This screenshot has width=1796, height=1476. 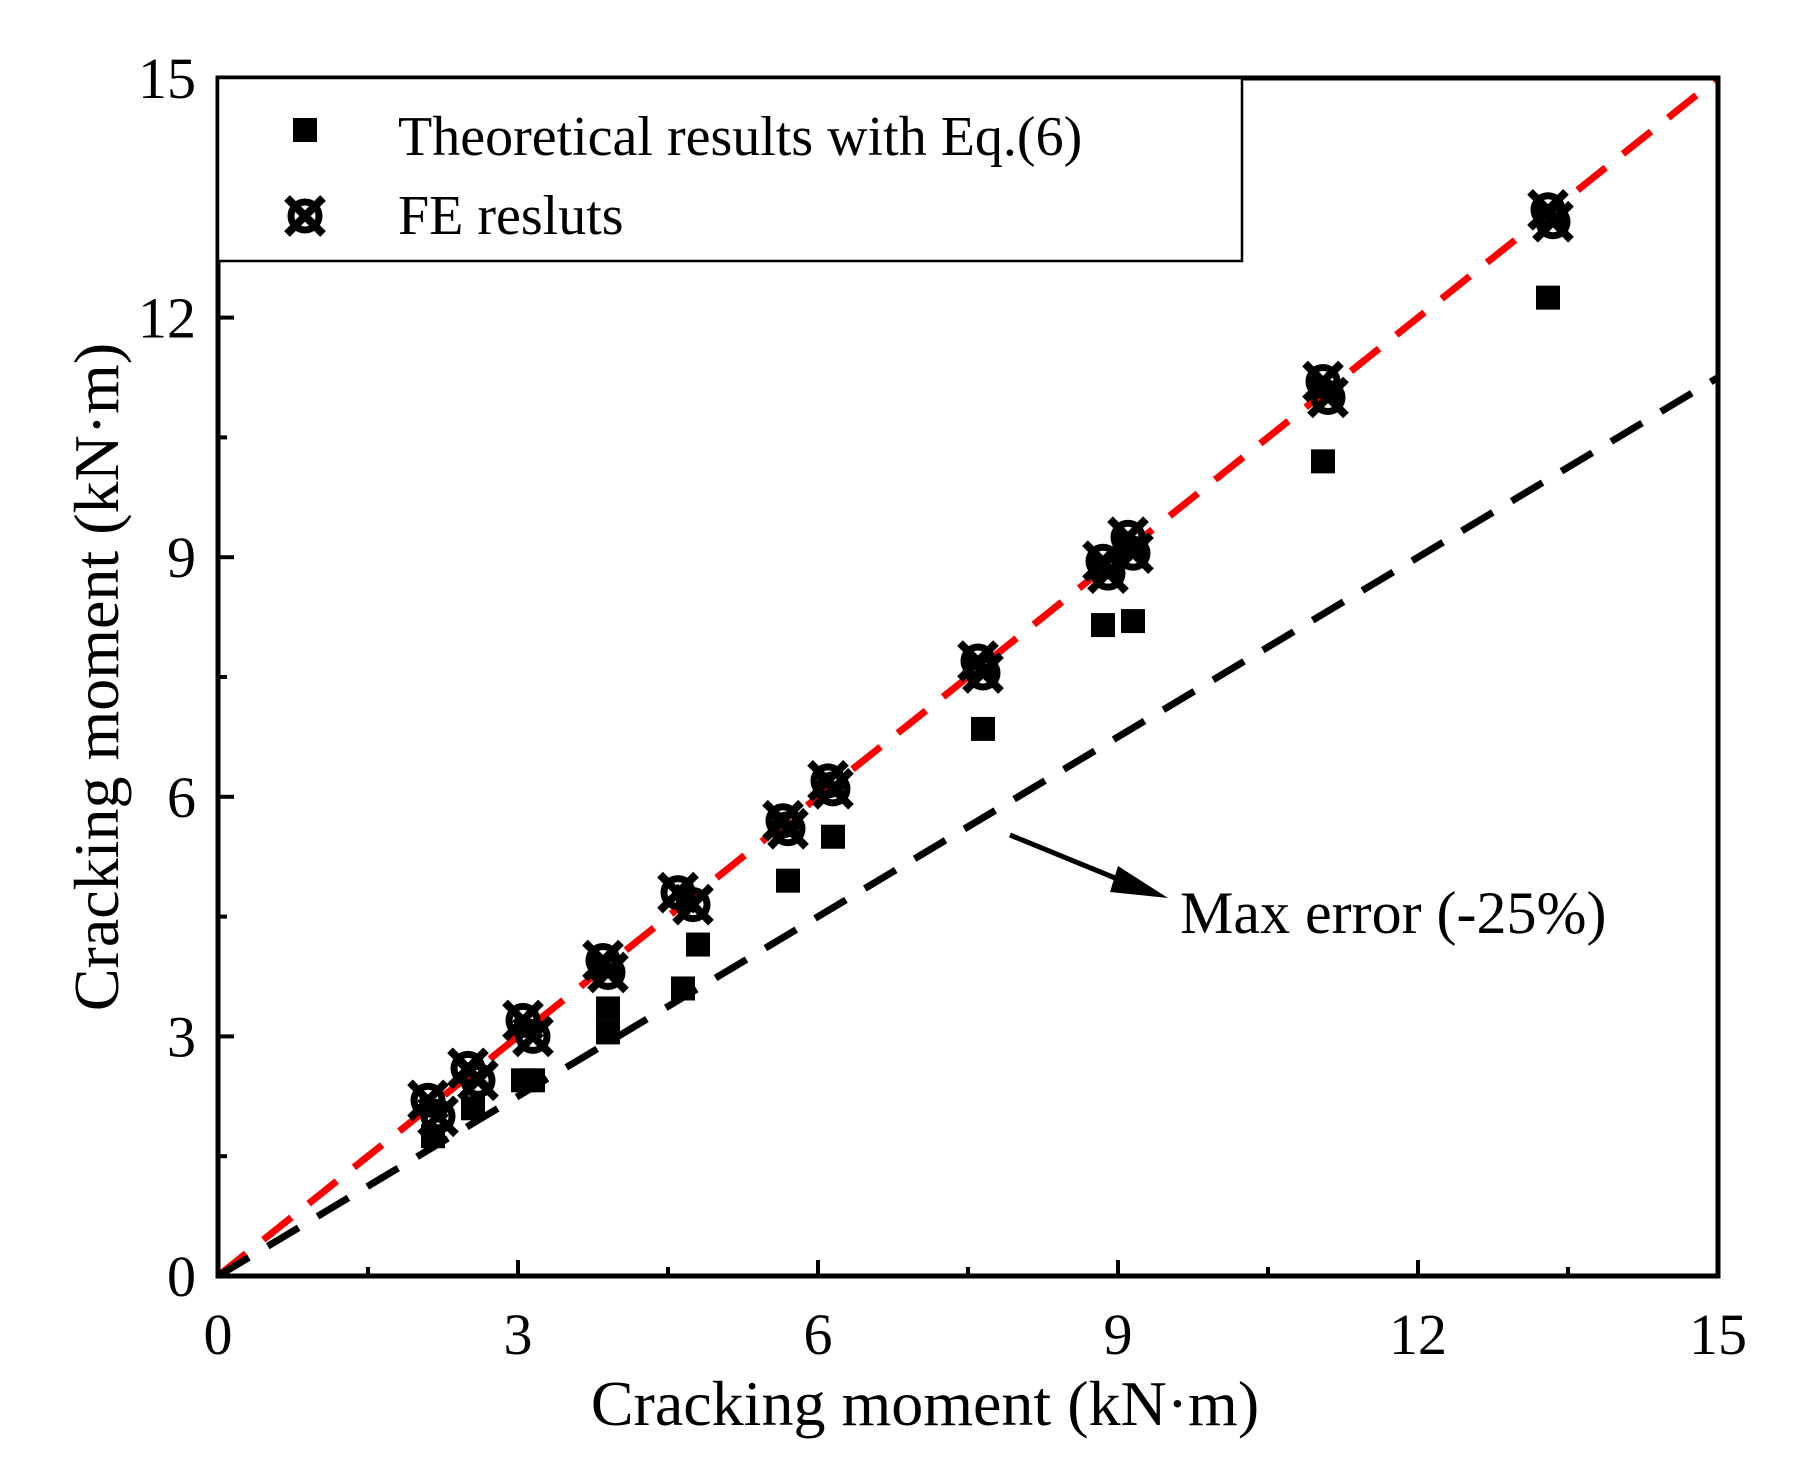 I want to click on x-tick-label: 6, so click(x=818, y=1334).